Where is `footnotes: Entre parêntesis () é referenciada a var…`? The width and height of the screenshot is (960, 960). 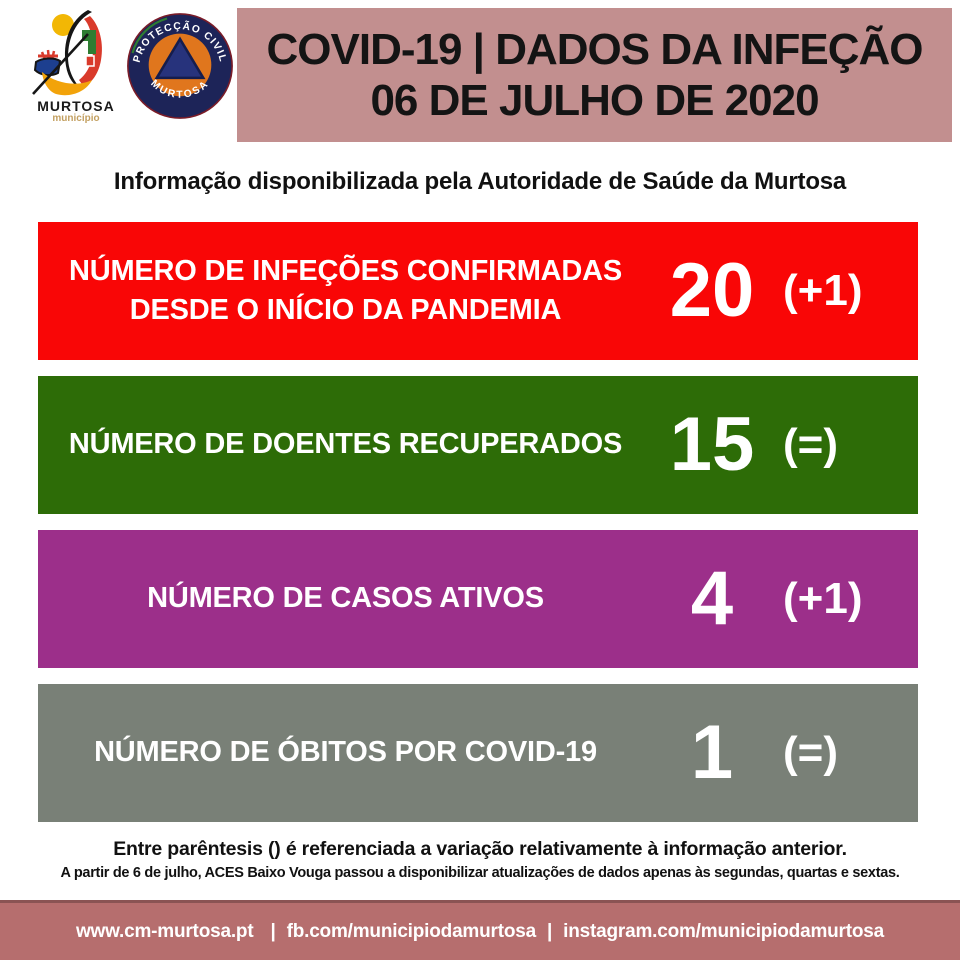 footnotes: Entre parêntesis () é referenciada a var… is located at coordinates (480, 859).